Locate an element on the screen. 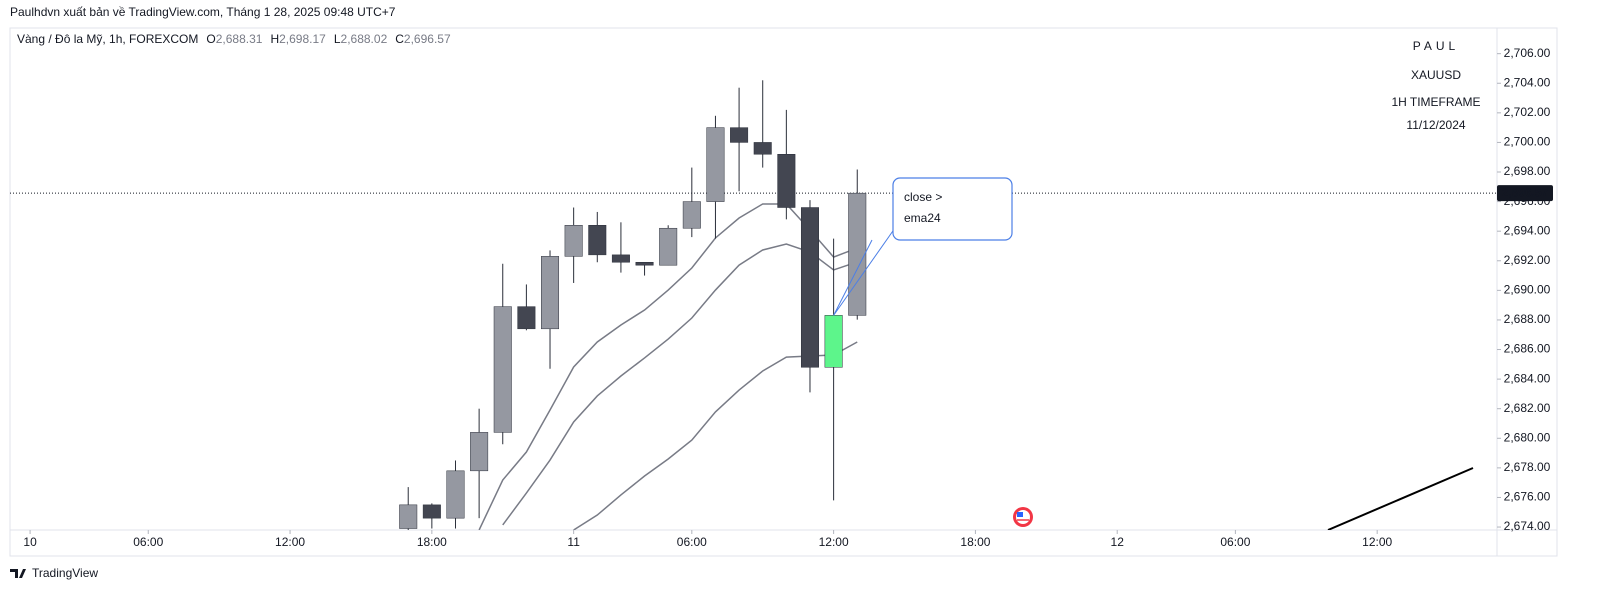 This screenshot has width=1613, height=608. y-tick-label: 2,686.00 is located at coordinates (1527, 349).